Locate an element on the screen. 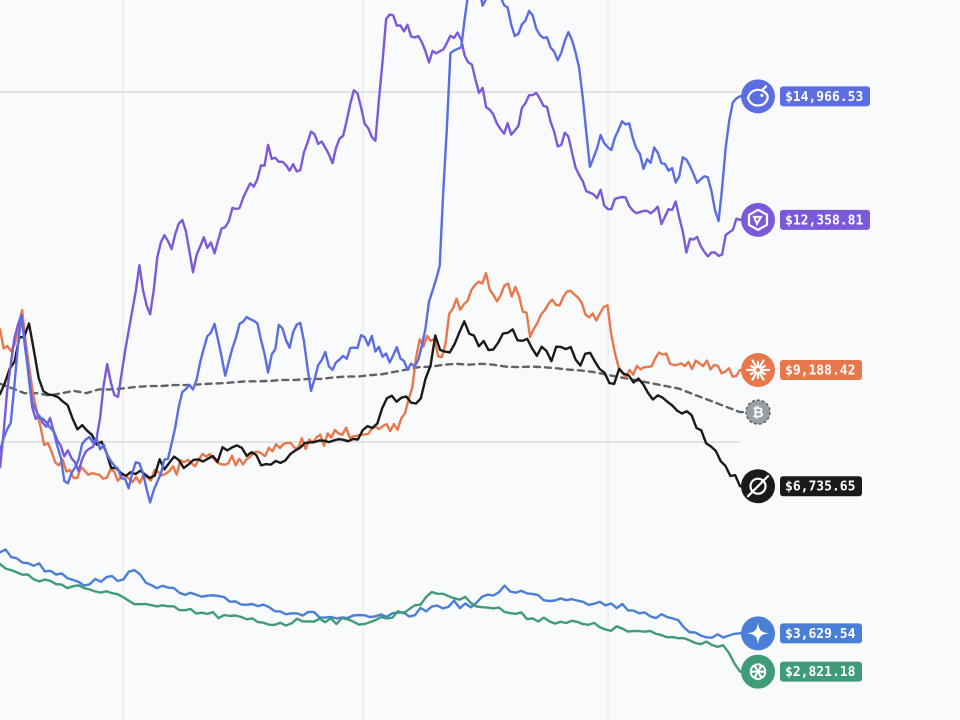 The image size is (960, 720). end-label-claude: $9,188.42 is located at coordinates (801, 370).